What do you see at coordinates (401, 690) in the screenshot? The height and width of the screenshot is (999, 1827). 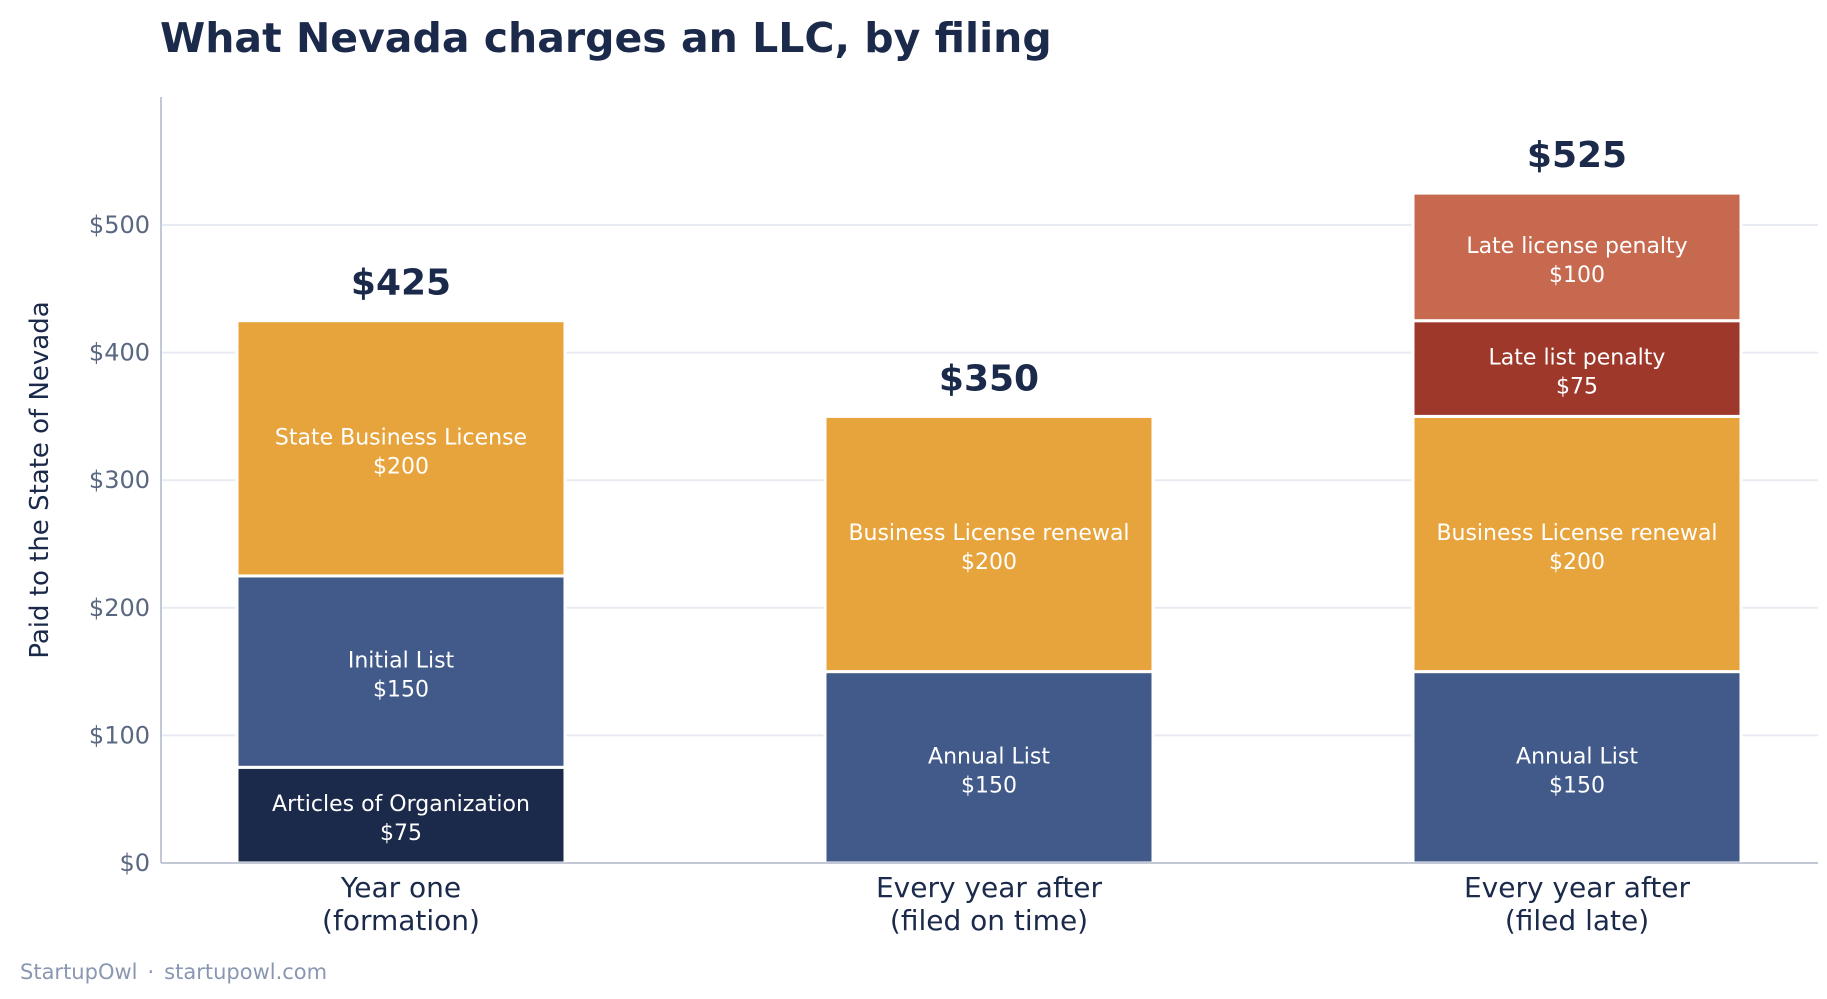 I see `bar-0-segment-1-value: $150` at bounding box center [401, 690].